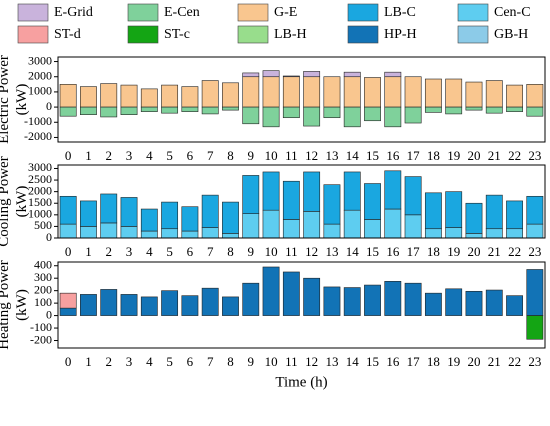 This screenshot has width=550, height=426. What do you see at coordinates (67, 34) in the screenshot?
I see `legend-label: ST-d` at bounding box center [67, 34].